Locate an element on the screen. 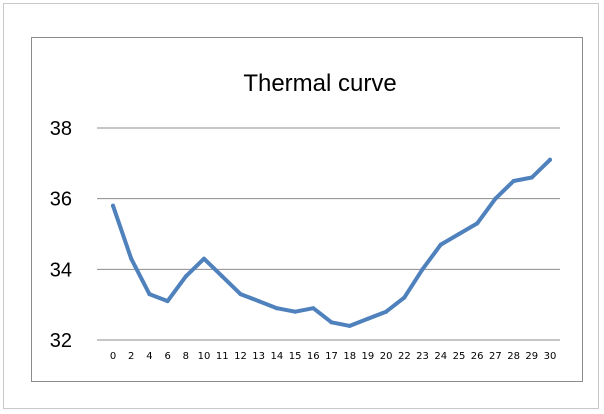 The height and width of the screenshot is (414, 604). x-tick-label: 15 is located at coordinates (295, 356).